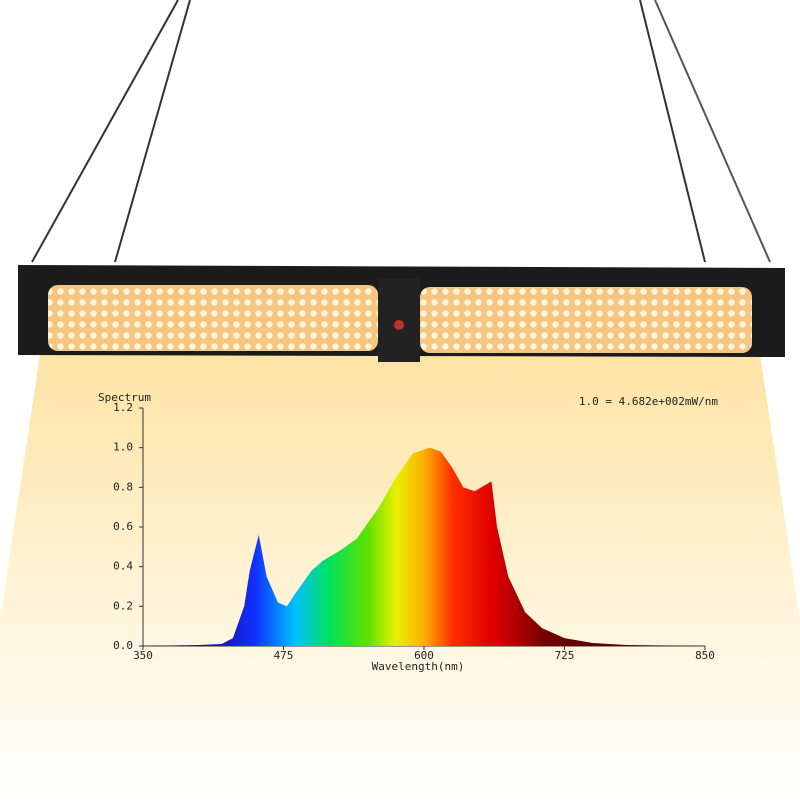 Image resolution: width=800 pixels, height=804 pixels. What do you see at coordinates (648, 401) in the screenshot?
I see `annotation: 1.0 = 4.682e+002mW/nm` at bounding box center [648, 401].